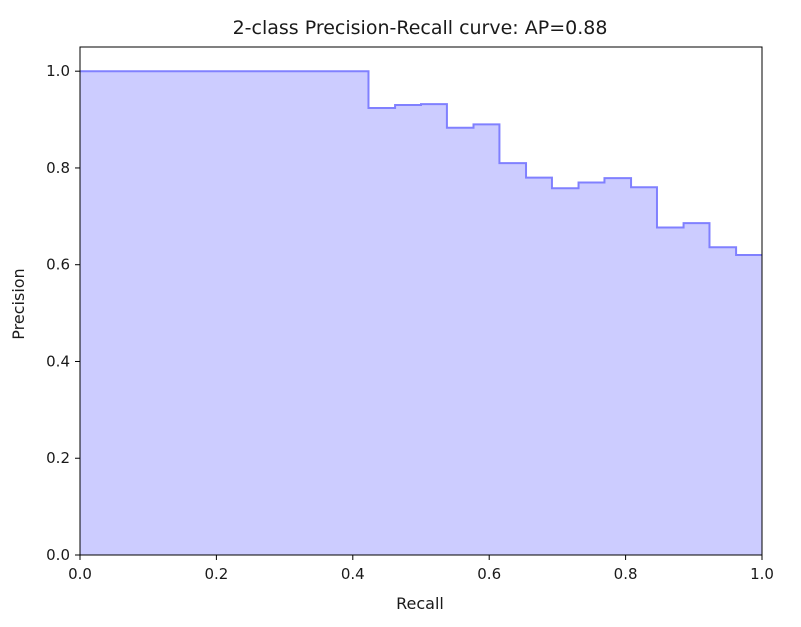  I want to click on y-axis: 0.0 0.2 0.4 0.6 0.8 1.0, so click(63, 313).